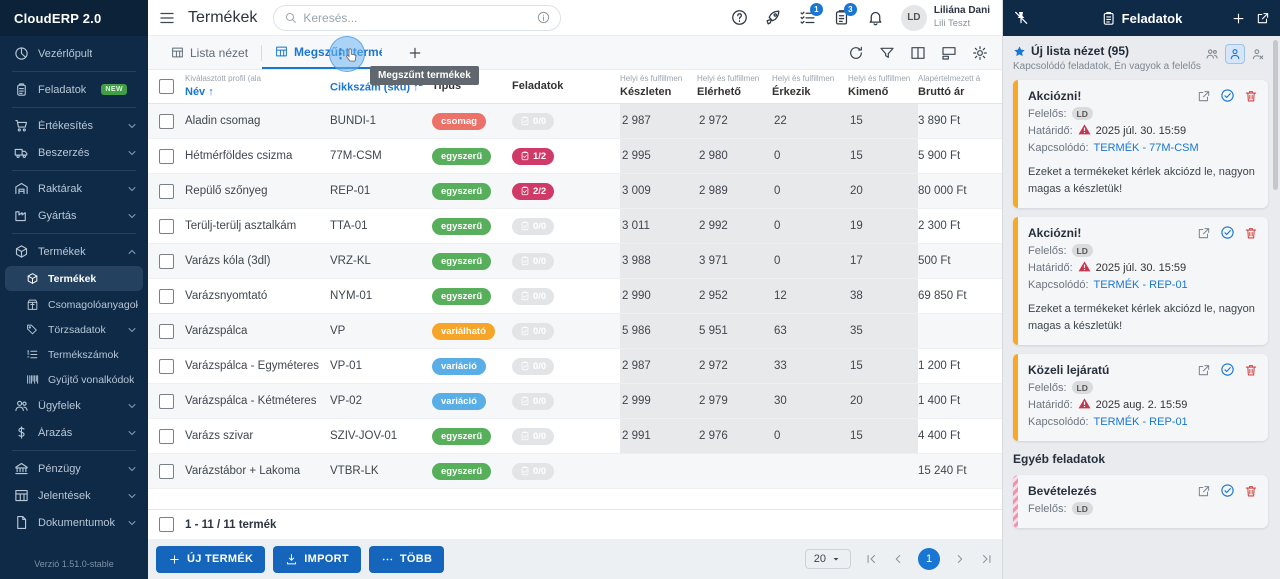 Image resolution: width=1280 pixels, height=579 pixels. I want to click on tasks-badge: 2/2, so click(533, 191).